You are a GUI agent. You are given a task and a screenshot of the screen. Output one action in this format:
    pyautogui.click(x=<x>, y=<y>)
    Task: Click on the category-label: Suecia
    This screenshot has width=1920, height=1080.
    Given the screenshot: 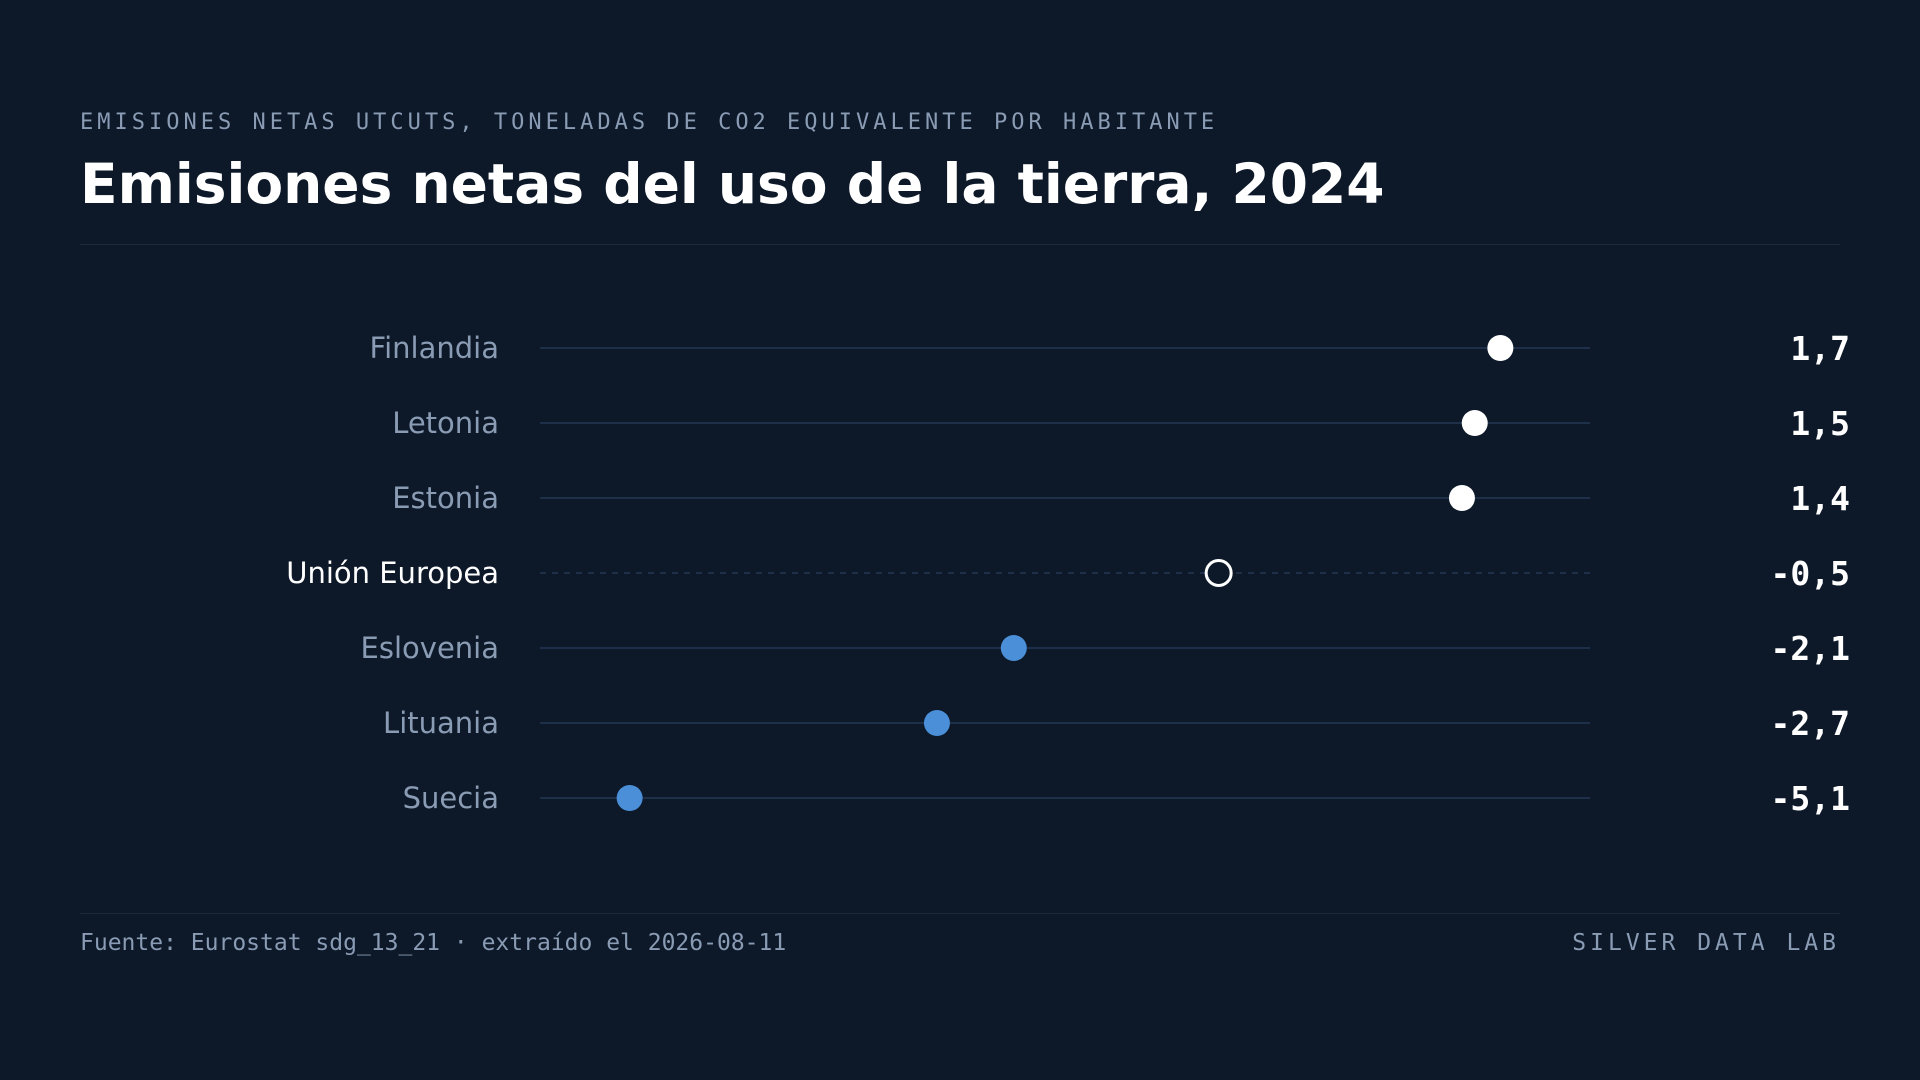 What is the action you would take?
    pyautogui.click(x=451, y=798)
    